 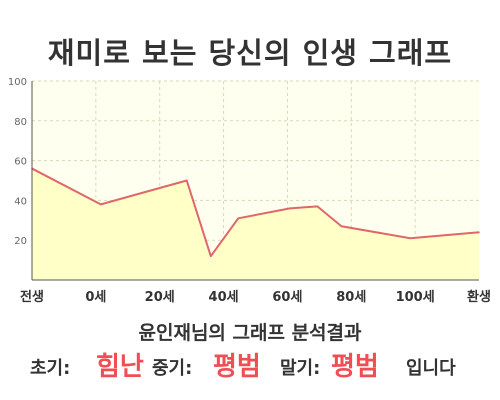 What do you see at coordinates (351, 297) in the screenshot?
I see `x-tick-label: 80세` at bounding box center [351, 297].